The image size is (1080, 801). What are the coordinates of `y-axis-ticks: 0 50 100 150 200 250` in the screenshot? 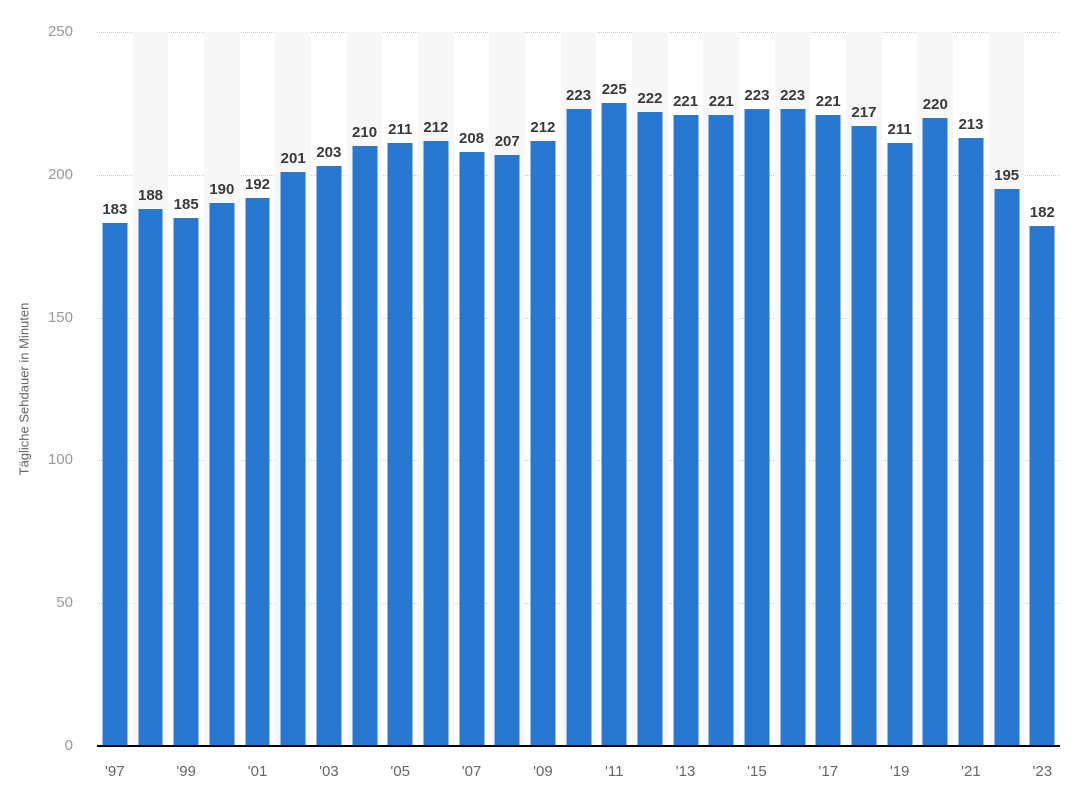 It's located at (42, 388).